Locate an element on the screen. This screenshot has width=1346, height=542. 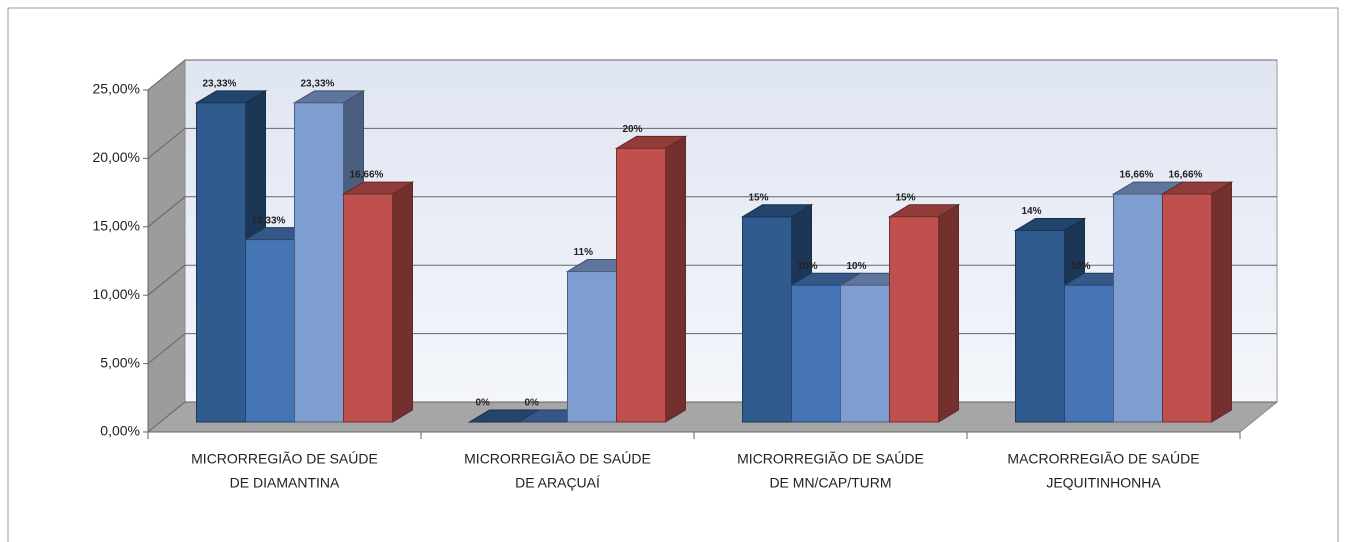
y-tick-label: 0,00% is located at coordinates (120, 431).